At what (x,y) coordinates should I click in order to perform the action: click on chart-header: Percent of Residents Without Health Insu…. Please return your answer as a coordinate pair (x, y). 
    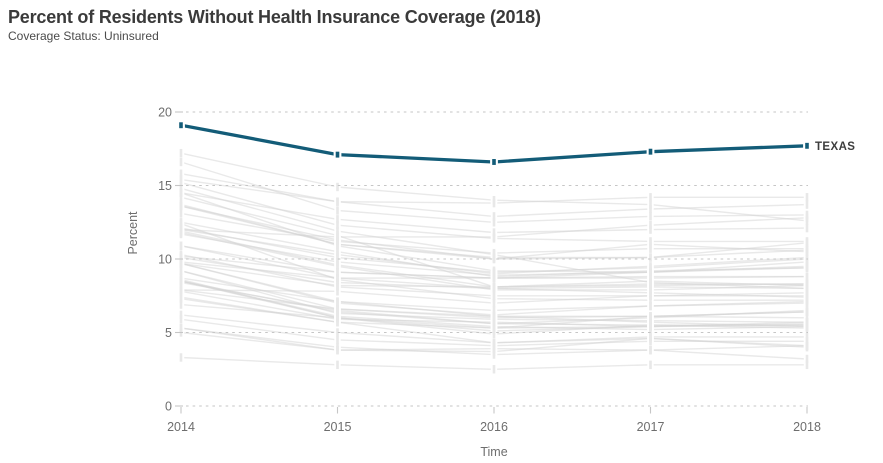
    Looking at the image, I should click on (274, 25).